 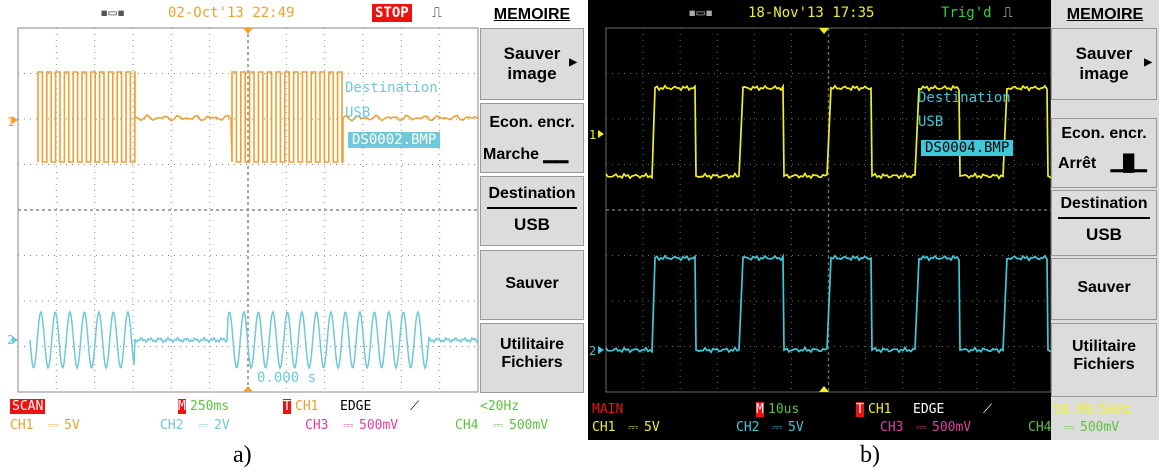 What do you see at coordinates (556, 154) in the screenshot?
I see `toggle-off-icon: ▁▁` at bounding box center [556, 154].